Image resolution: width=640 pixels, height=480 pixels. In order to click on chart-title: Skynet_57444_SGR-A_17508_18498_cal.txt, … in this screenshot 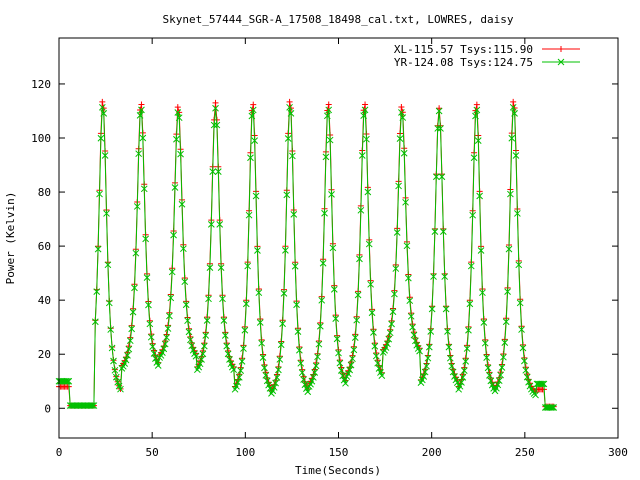, I will do `click(338, 19)`.